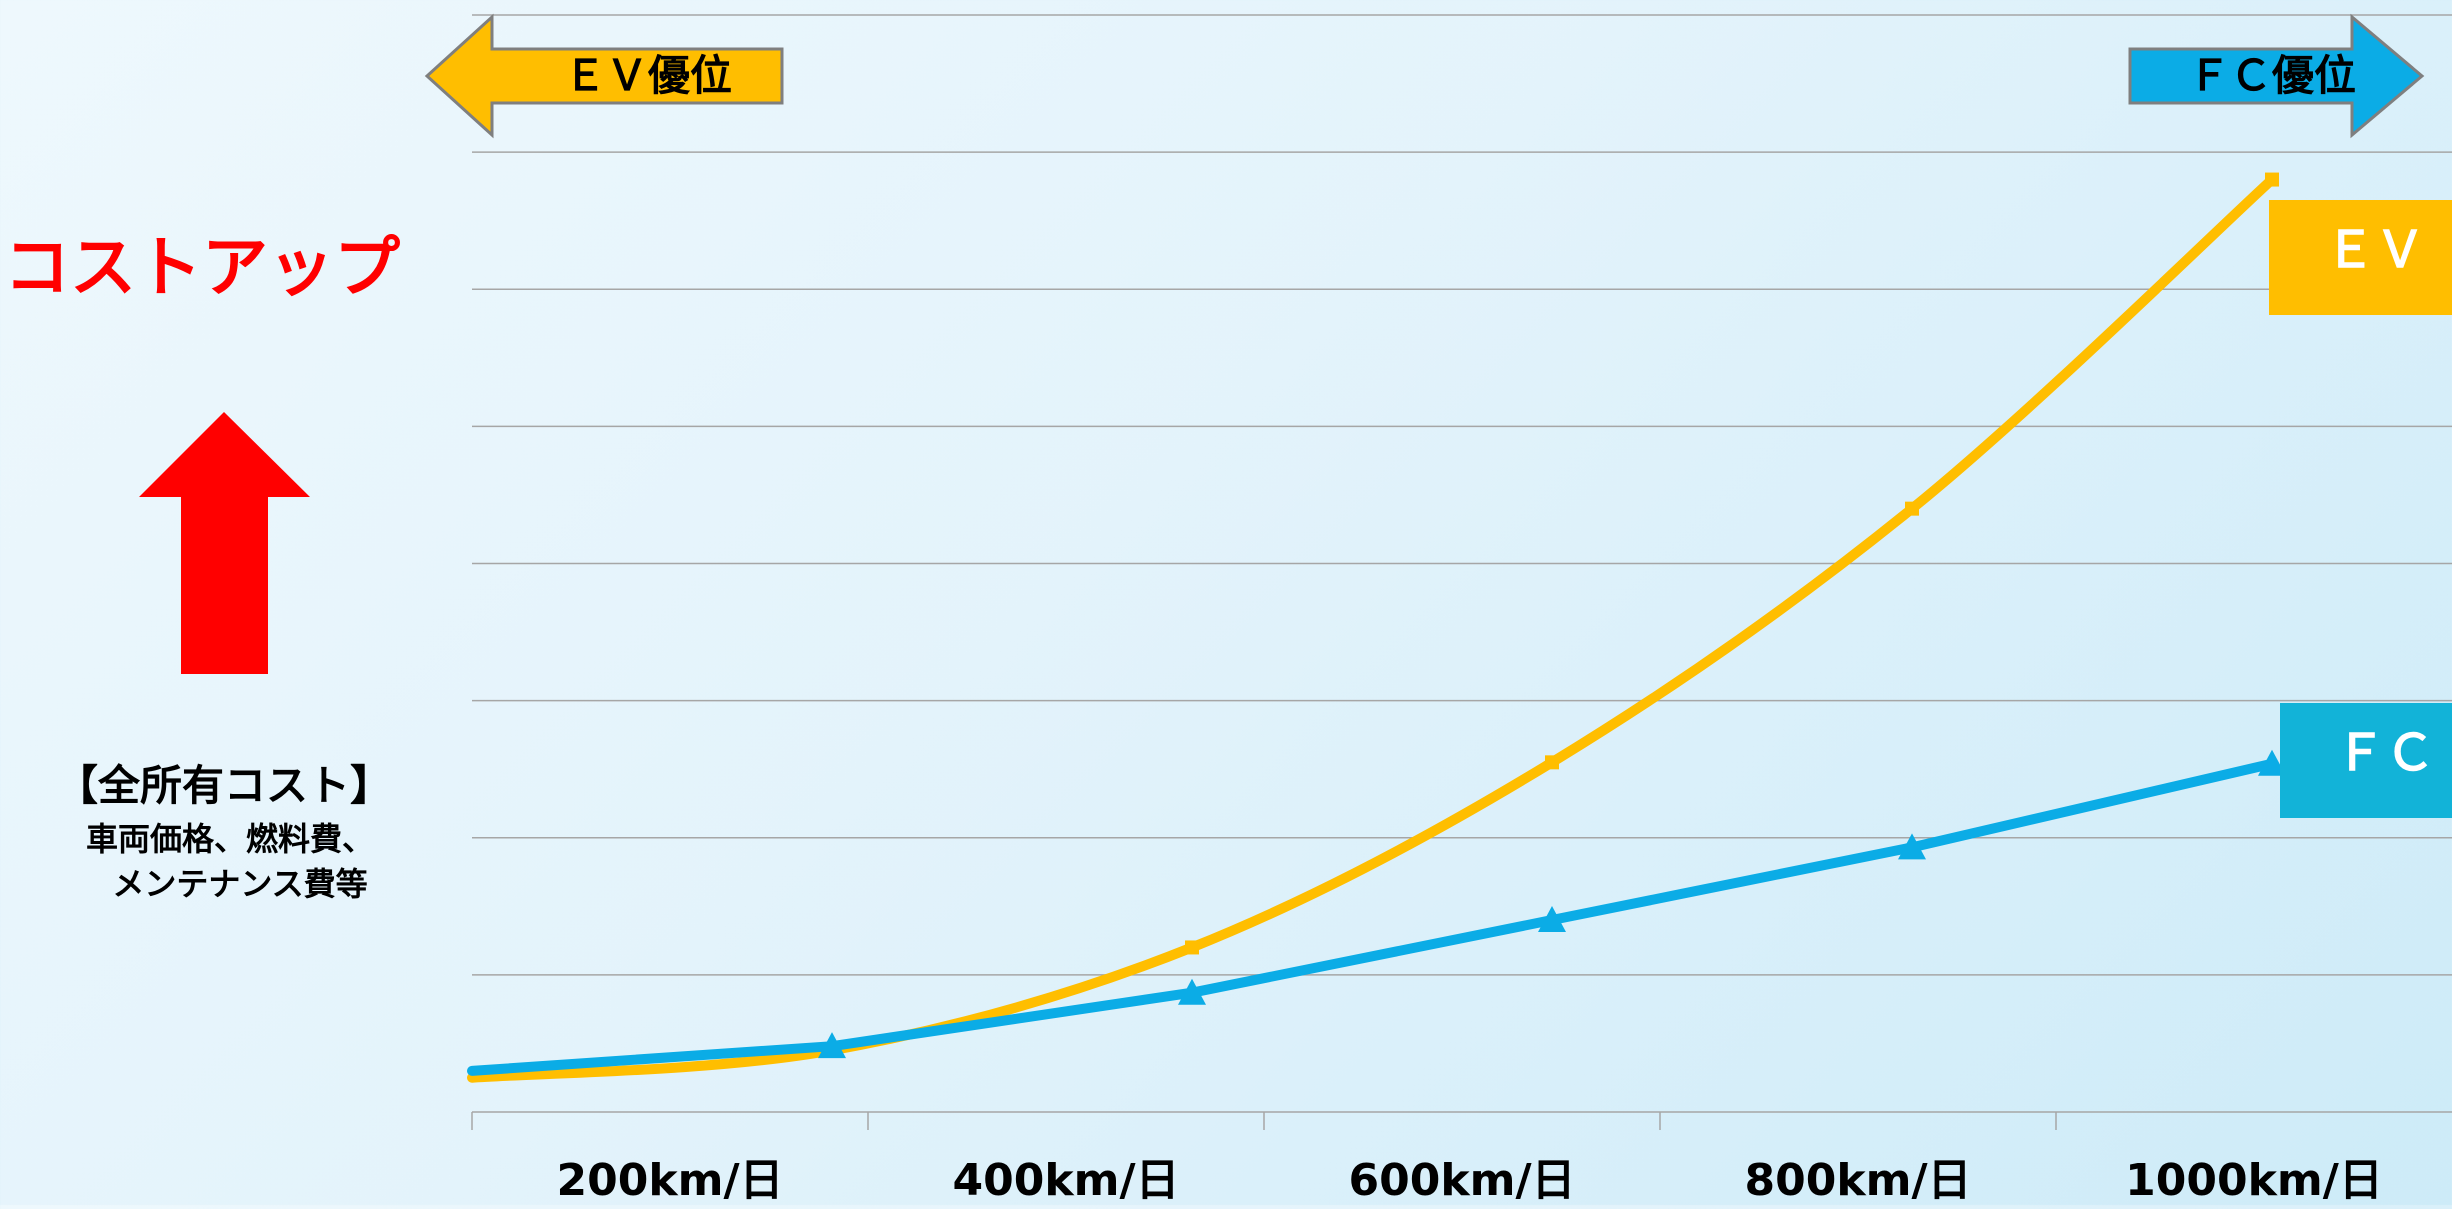 The image size is (2452, 1209). Describe the element at coordinates (224, 785) in the screenshot. I see `tco-title: 【全所有コスト】` at that location.